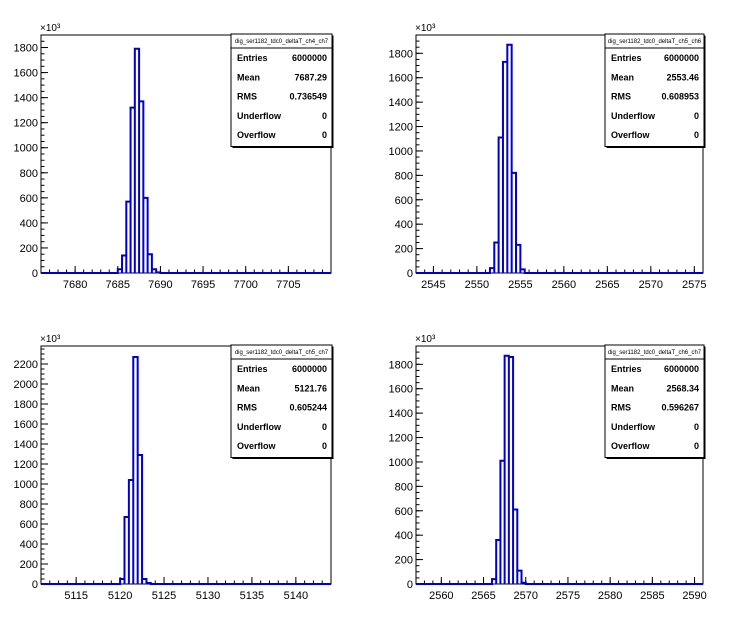 The height and width of the screenshot is (622, 746). What do you see at coordinates (29, 224) in the screenshot?
I see `y-tick-label: 400` at bounding box center [29, 224].